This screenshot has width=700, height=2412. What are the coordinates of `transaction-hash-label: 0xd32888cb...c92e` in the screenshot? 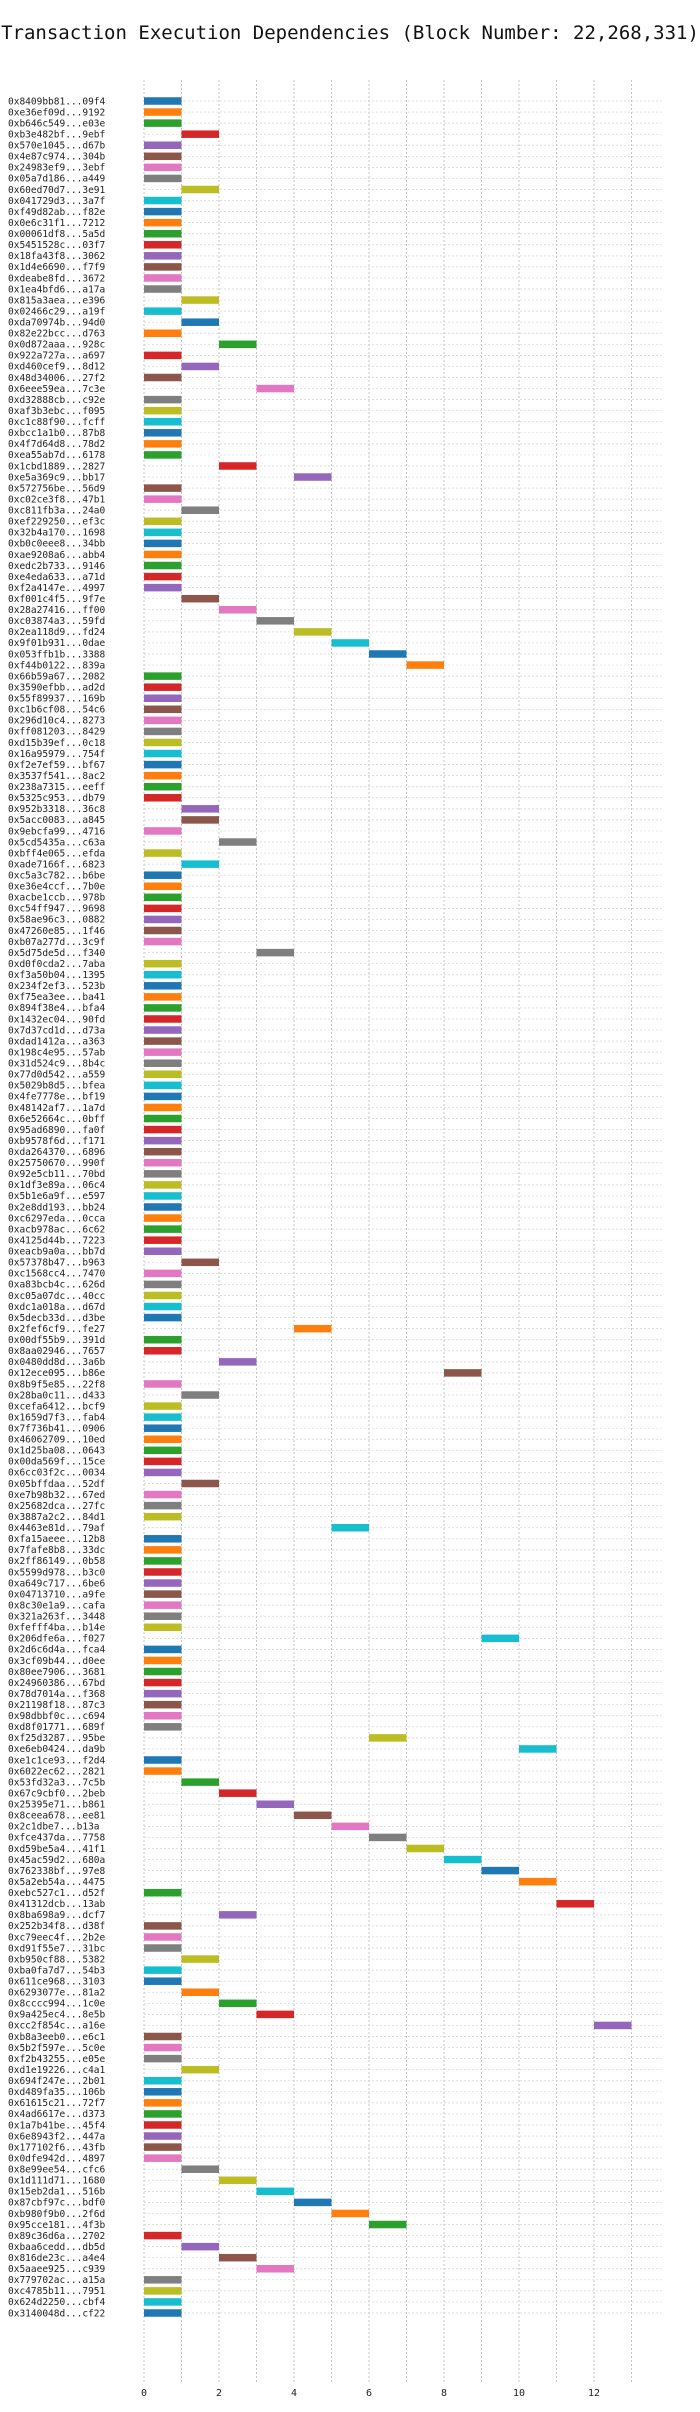 It's located at (57, 400).